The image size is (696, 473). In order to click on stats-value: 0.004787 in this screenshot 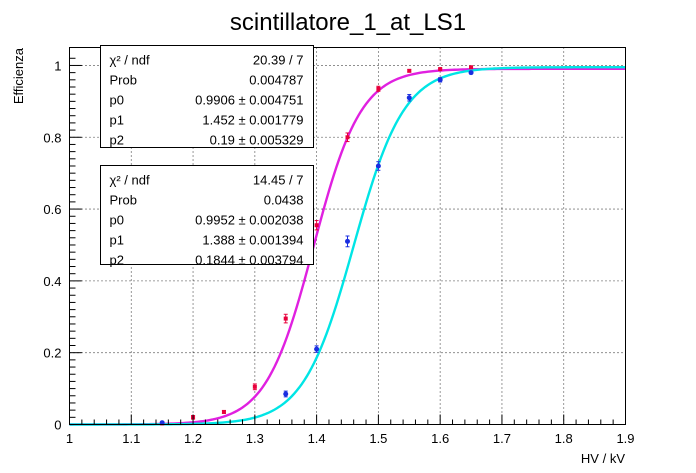, I will do `click(276, 80)`.